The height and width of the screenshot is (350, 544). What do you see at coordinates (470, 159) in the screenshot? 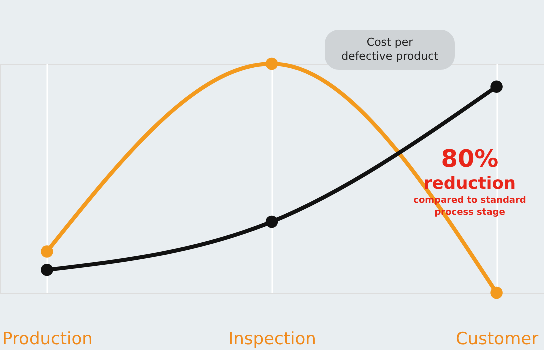
I see `annotation: 80%` at bounding box center [470, 159].